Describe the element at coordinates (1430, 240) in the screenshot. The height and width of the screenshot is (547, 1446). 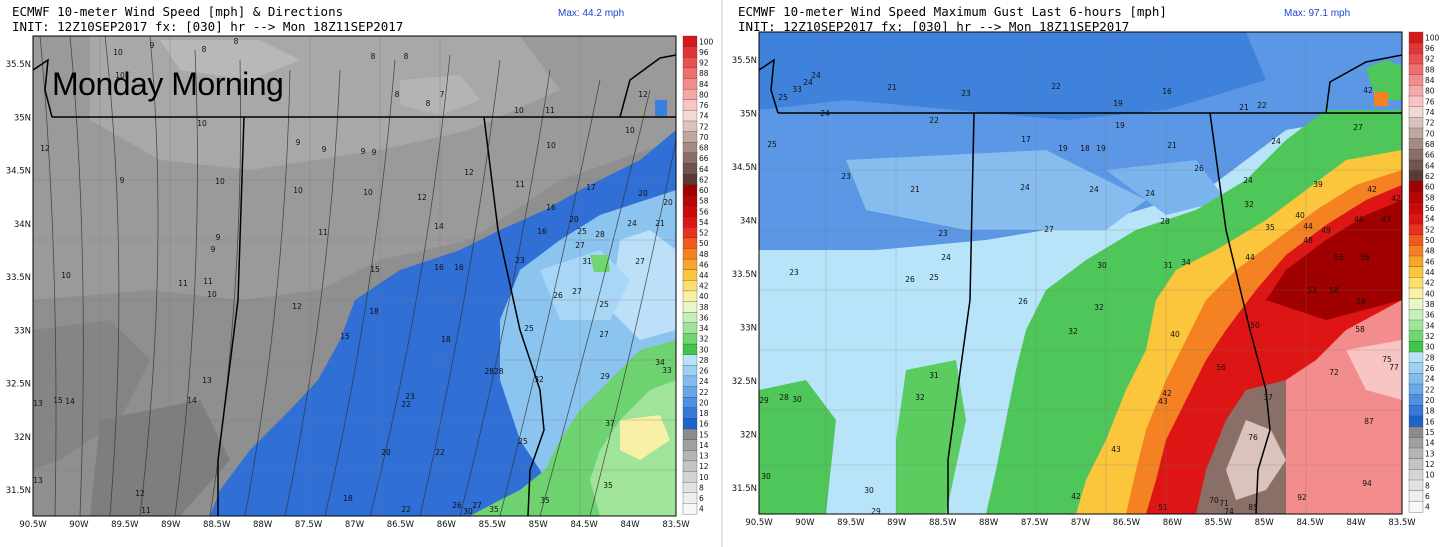
I see `right-colorbar-label: 50` at that location.